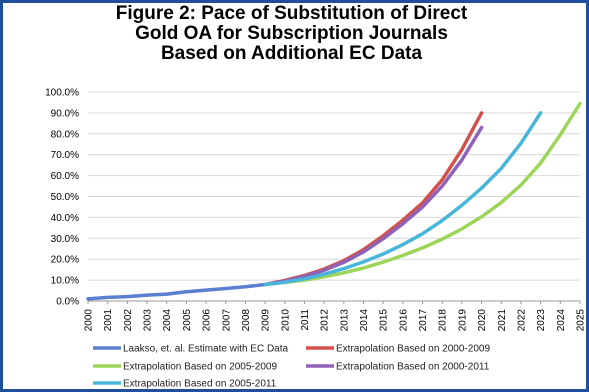  Describe the element at coordinates (305, 320) in the screenshot. I see `x-tick-label: 2011` at that location.